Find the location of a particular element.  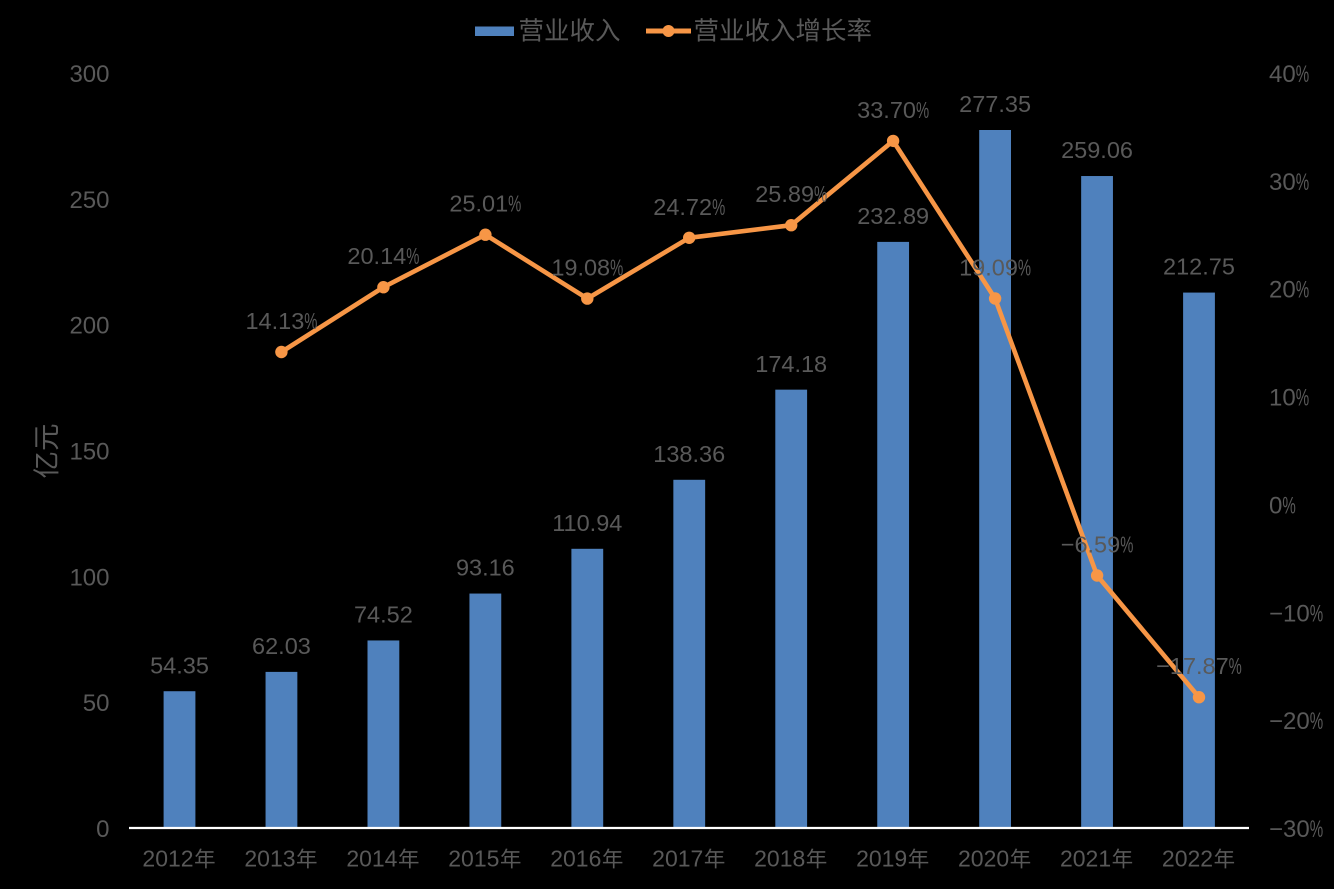

svg-text: 138.36 is located at coordinates (689, 454).